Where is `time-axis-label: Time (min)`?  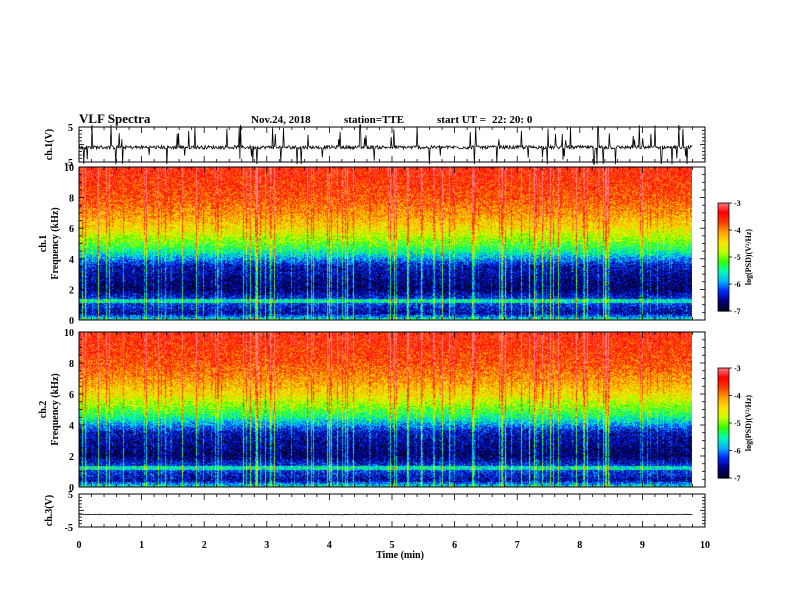
time-axis-label: Time (min) is located at coordinates (400, 555).